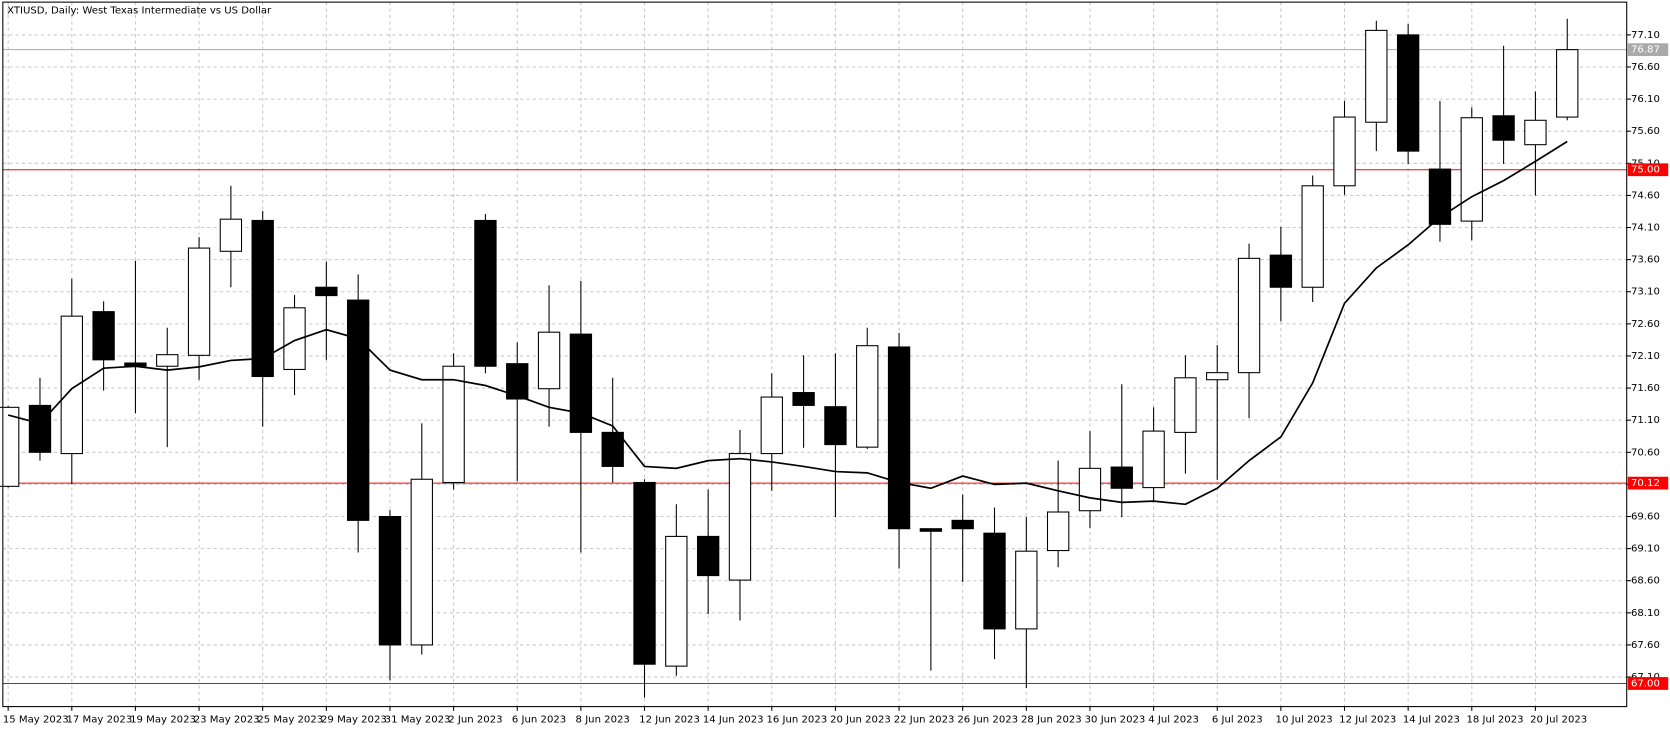 The width and height of the screenshot is (1670, 730). I want to click on x-tick-label: 4 Jul 2023, so click(1173, 719).